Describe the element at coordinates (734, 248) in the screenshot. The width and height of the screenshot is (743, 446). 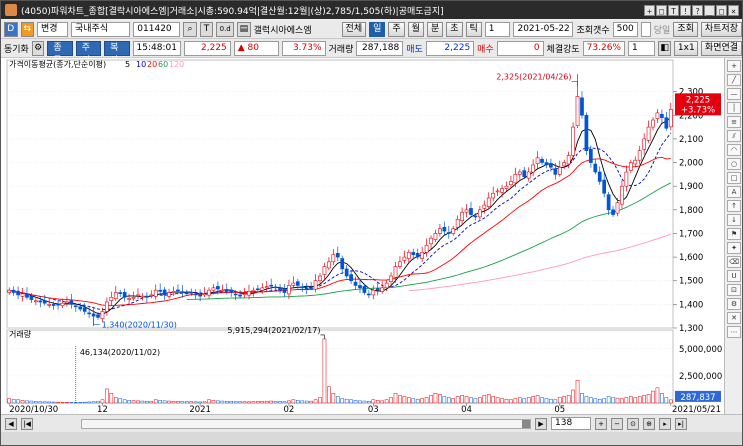
I see `tool-star-icon: ✦` at that location.